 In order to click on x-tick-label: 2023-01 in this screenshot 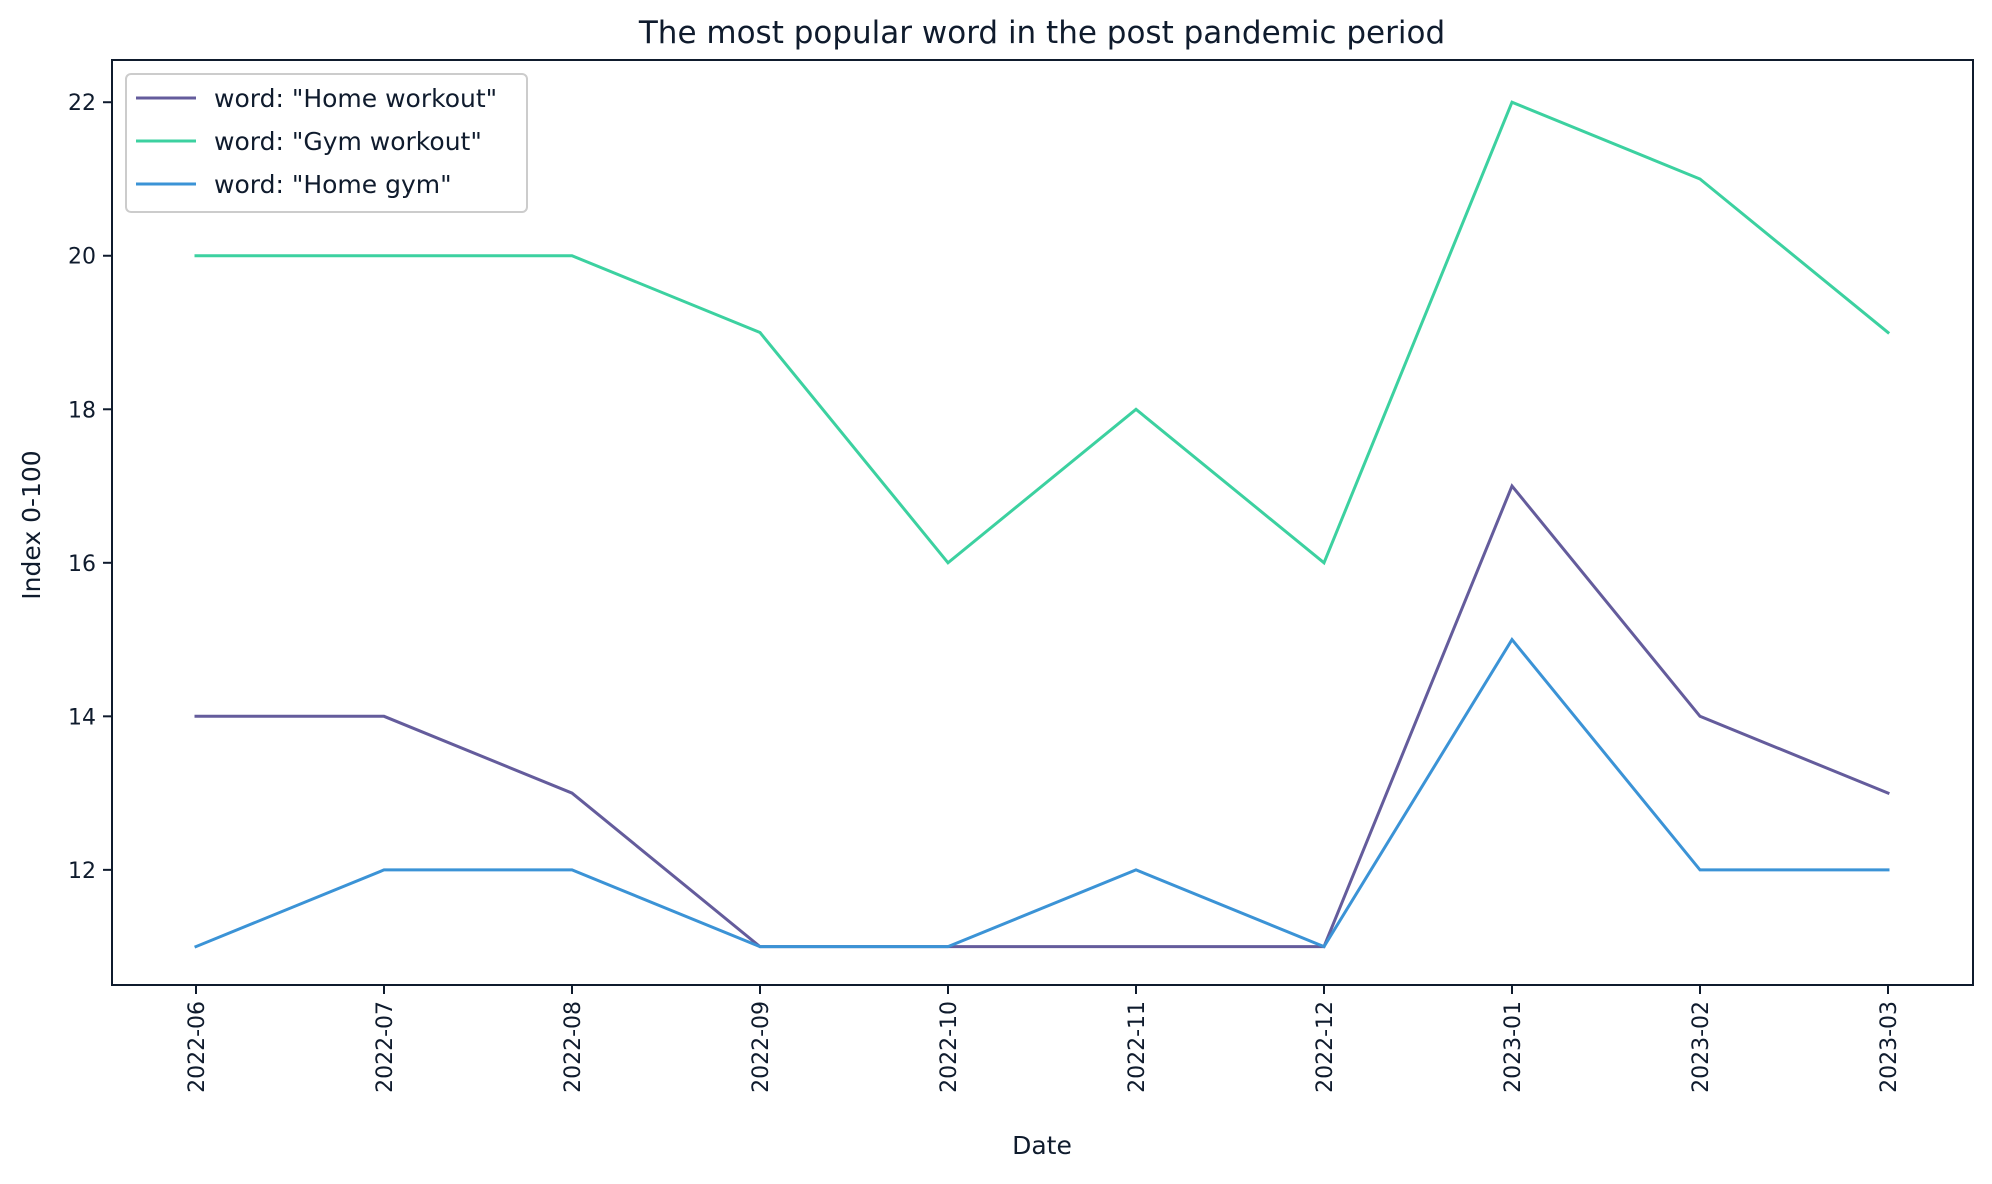, I will do `click(1513, 1047)`.